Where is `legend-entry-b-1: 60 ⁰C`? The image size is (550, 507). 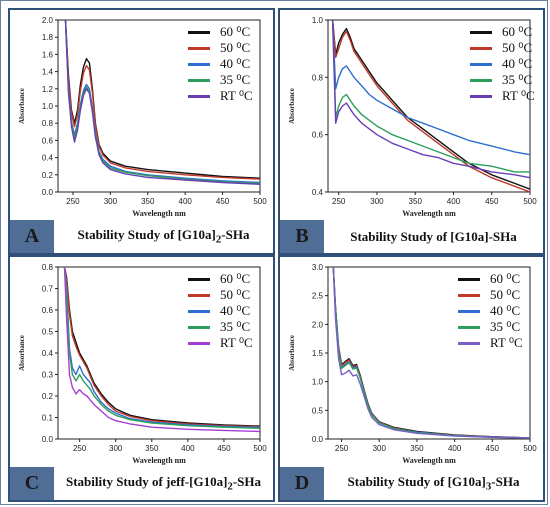
legend-entry-b-1: 60 ⁰C is located at coordinates (502, 32).